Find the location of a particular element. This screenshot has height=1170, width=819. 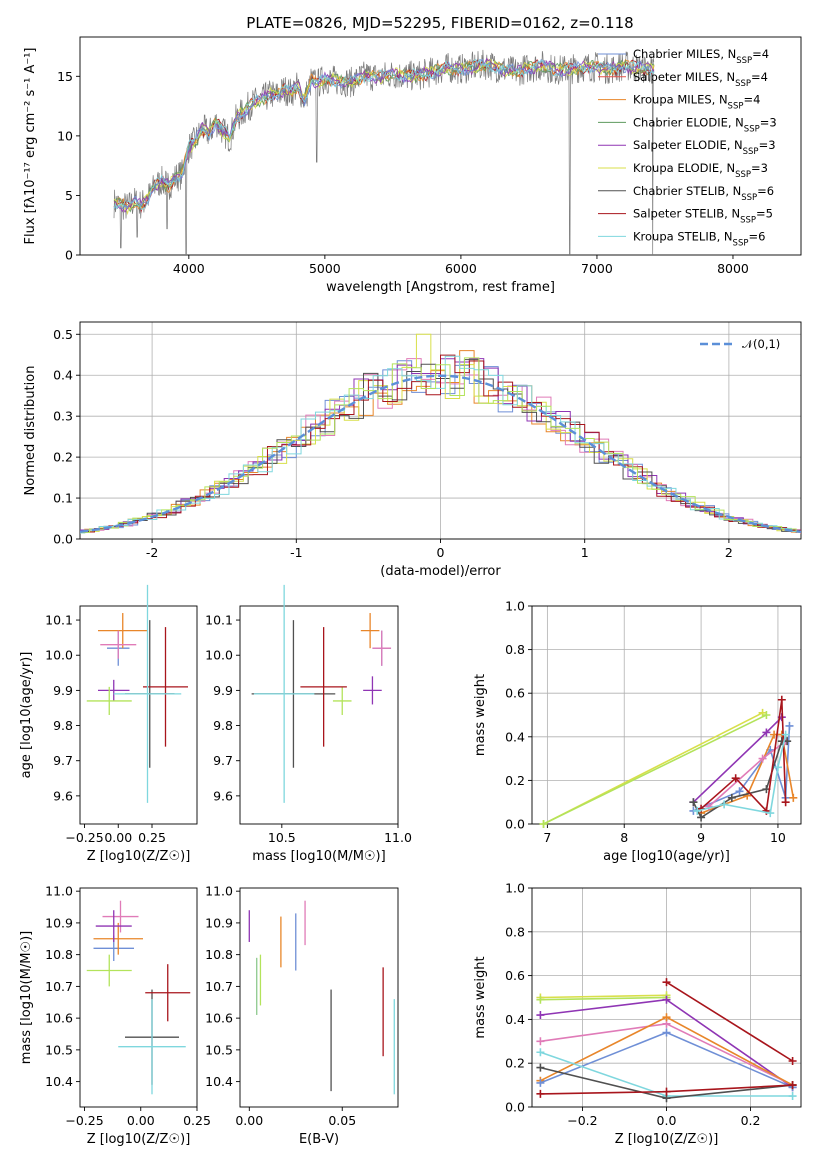

legend-entry: Salpeter ELODIE, NSSP=3 is located at coordinates (704, 147).